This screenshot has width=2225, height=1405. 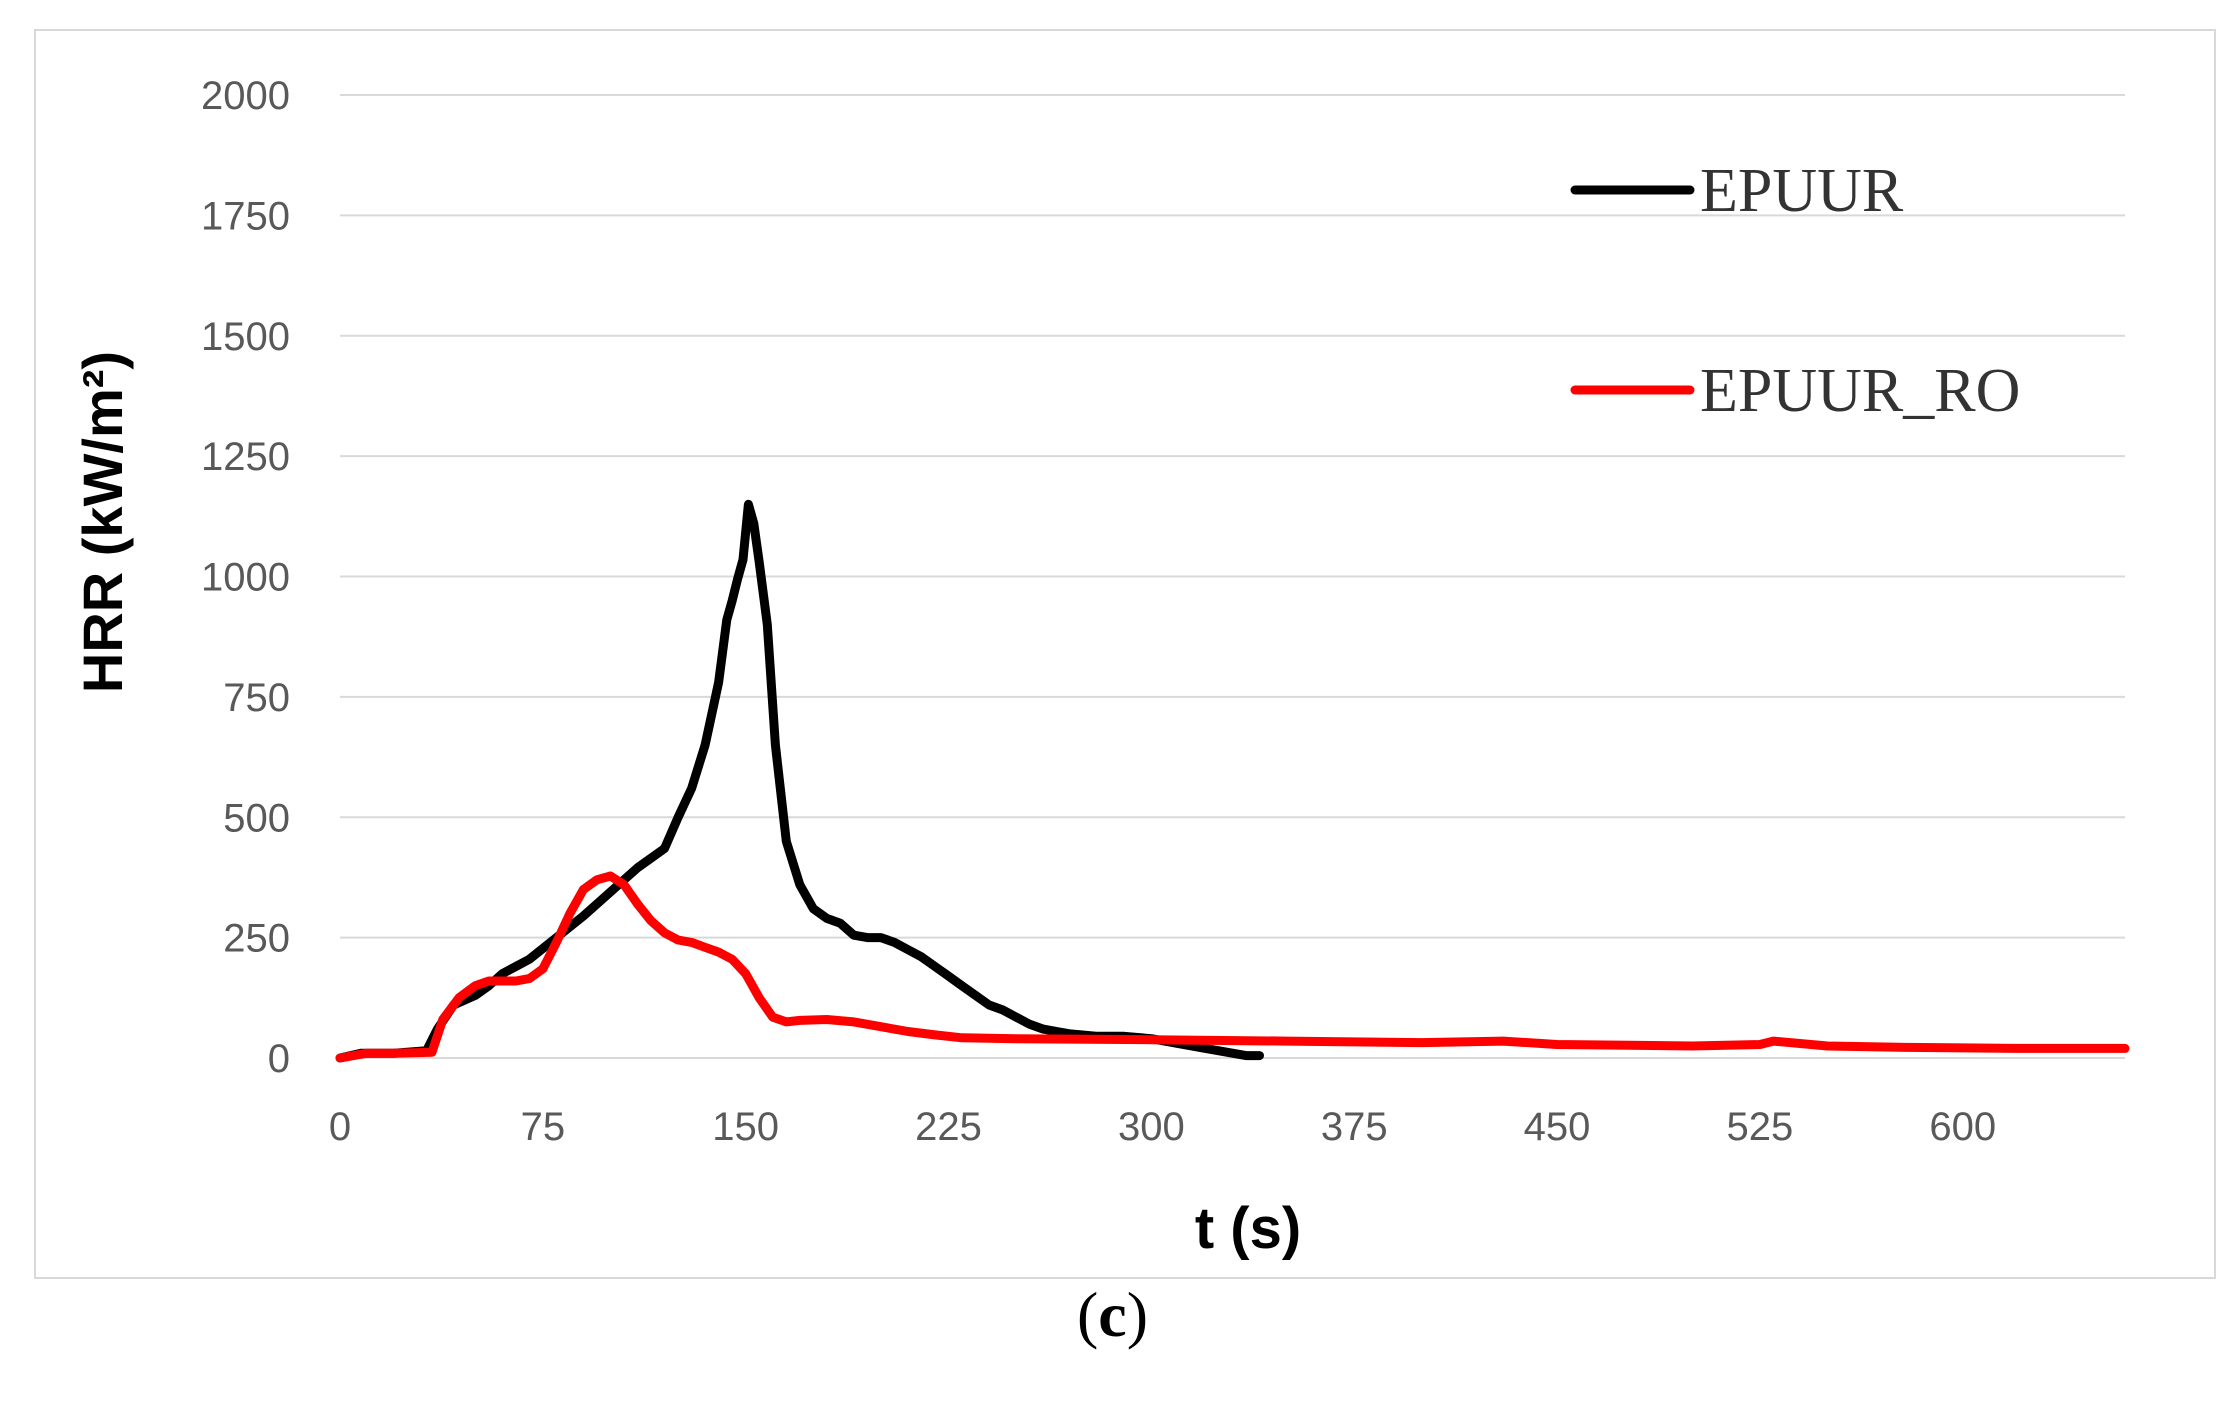 I want to click on x-tick-label-375: 375, so click(x=1354, y=1127).